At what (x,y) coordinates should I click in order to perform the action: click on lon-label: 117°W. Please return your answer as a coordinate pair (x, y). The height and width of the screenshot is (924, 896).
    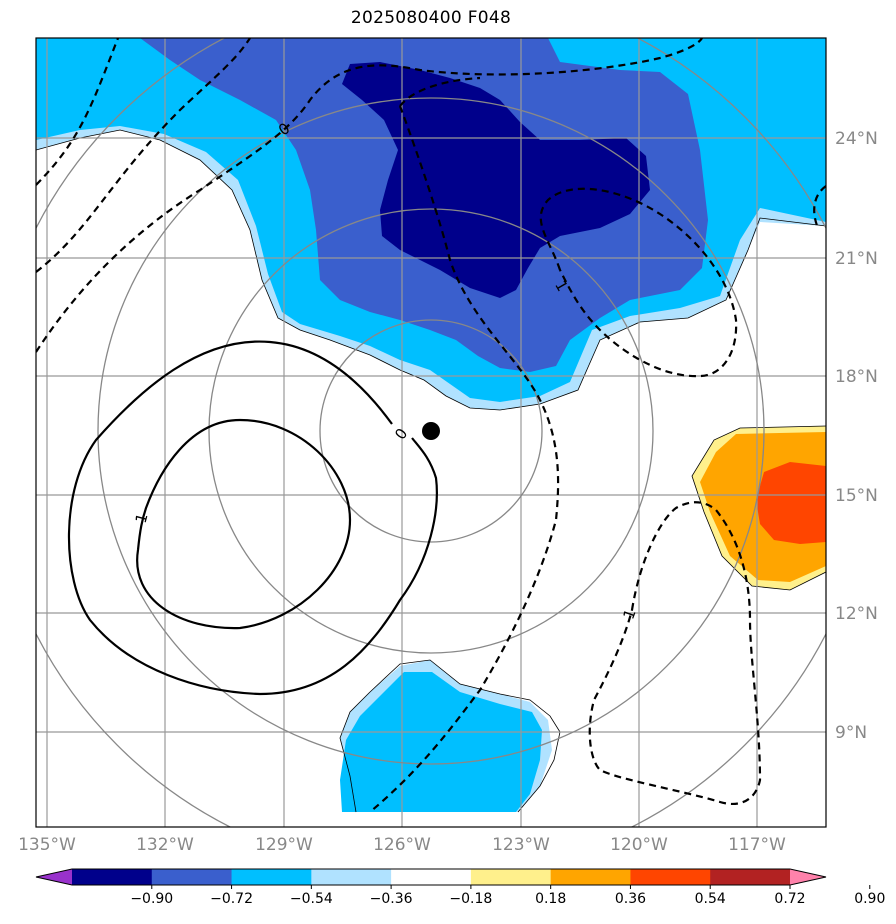
    Looking at the image, I should click on (757, 845).